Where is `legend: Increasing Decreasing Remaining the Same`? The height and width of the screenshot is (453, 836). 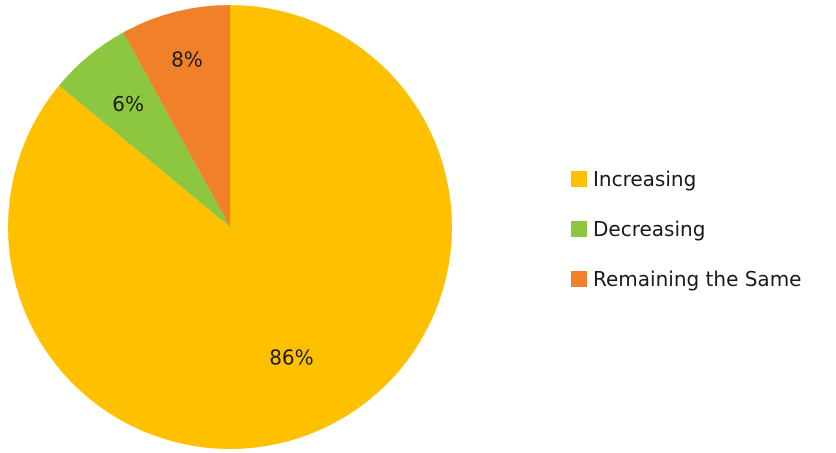
legend: Increasing Decreasing Remaining the Same is located at coordinates (686, 241).